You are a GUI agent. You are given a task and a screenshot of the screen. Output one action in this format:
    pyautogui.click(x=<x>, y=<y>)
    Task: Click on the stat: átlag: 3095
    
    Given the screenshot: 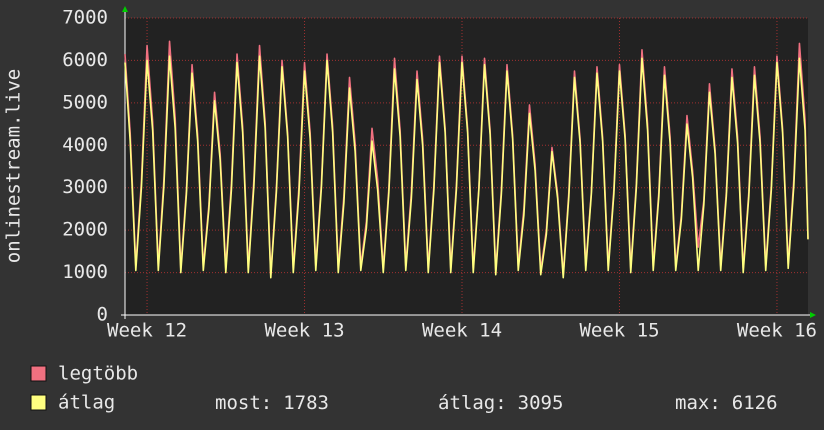 What is the action you would take?
    pyautogui.click(x=500, y=403)
    